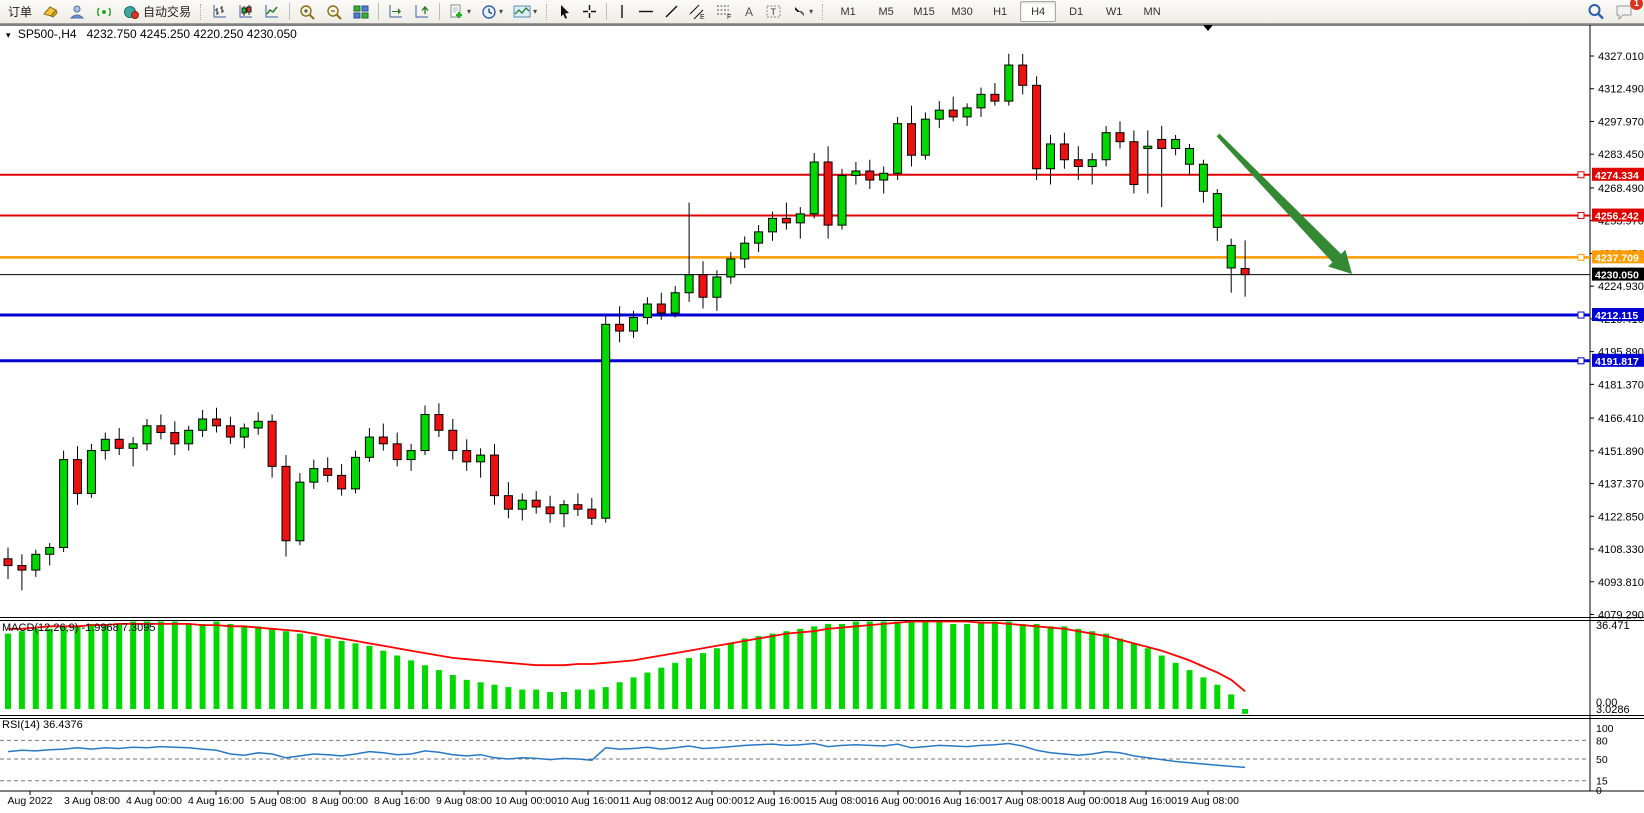 This screenshot has width=1644, height=813. I want to click on auto-scroll-button, so click(396, 12).